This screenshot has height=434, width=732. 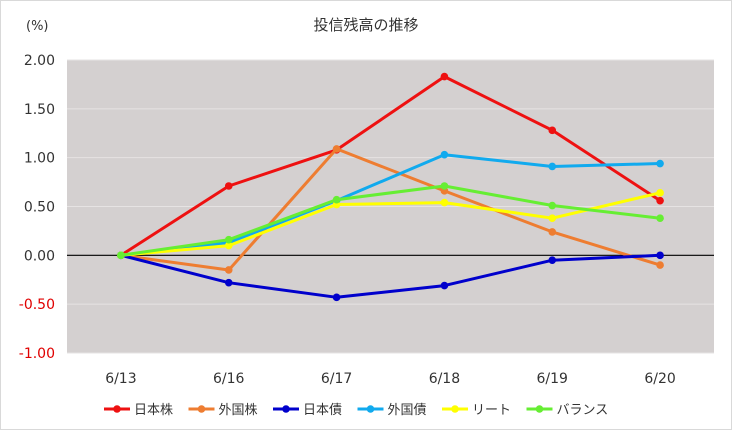 I want to click on x-tick-label: 6/17, so click(x=336, y=379).